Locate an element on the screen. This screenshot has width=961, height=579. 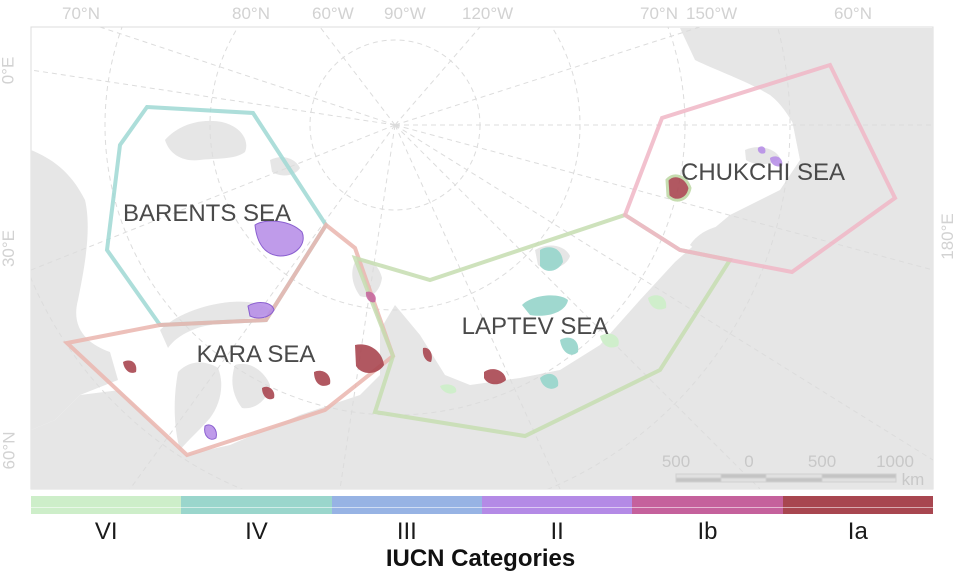
land-gydan is located at coordinates (251, 386).